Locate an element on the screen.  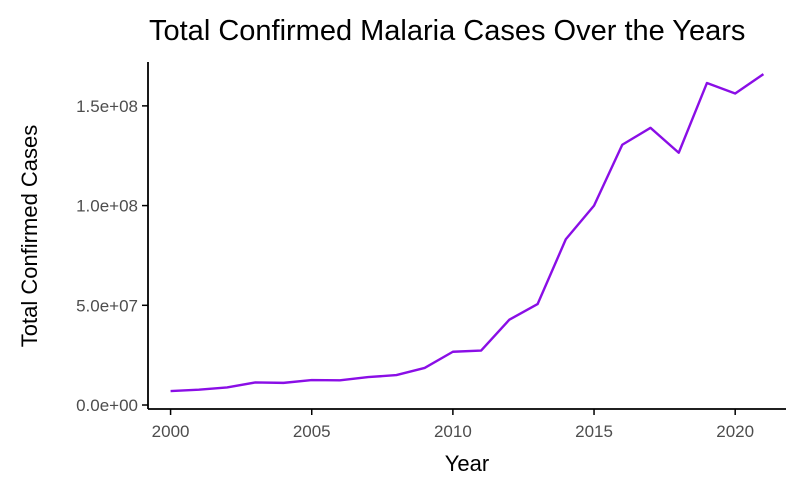
x-axis-ticks: 2000 2005 2010 2015 2020 is located at coordinates (453, 425).